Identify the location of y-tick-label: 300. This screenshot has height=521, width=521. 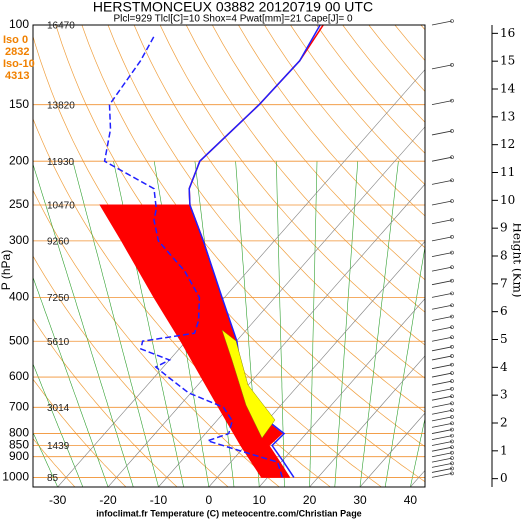
(19, 240).